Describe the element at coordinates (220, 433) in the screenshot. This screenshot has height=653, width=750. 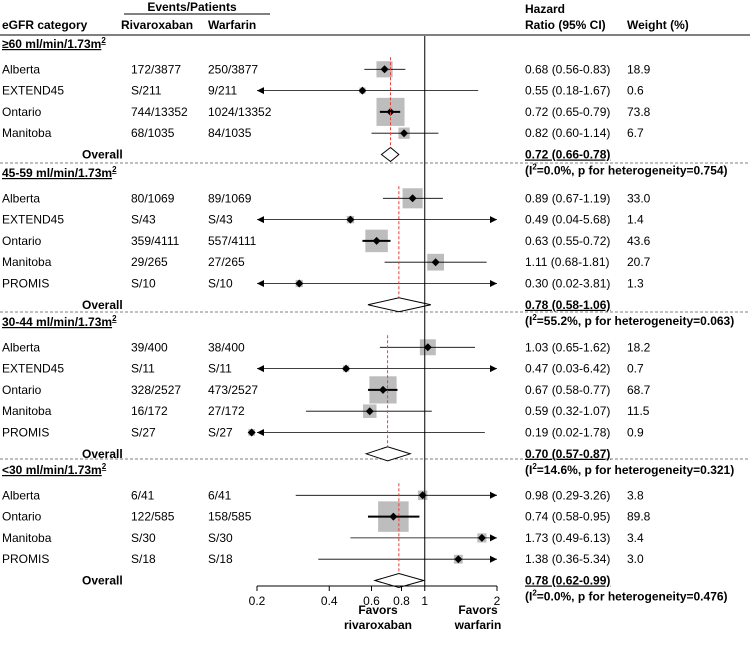
I see `warfarin-events: S/27` at that location.